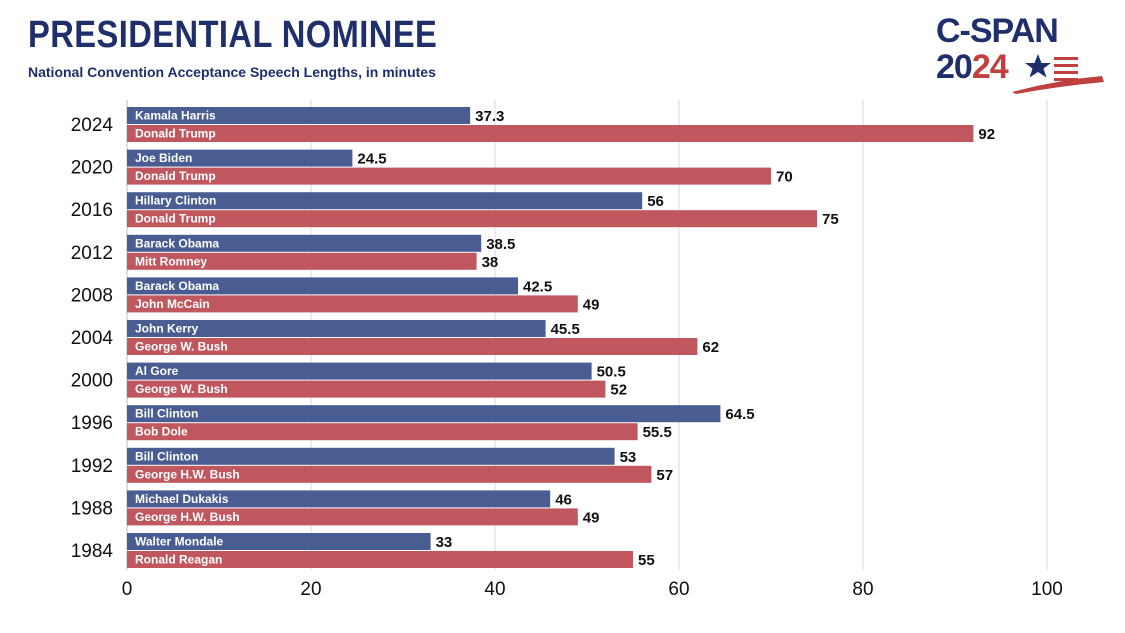 The image size is (1125, 633). I want to click on x-tick-label: 20, so click(310, 589).